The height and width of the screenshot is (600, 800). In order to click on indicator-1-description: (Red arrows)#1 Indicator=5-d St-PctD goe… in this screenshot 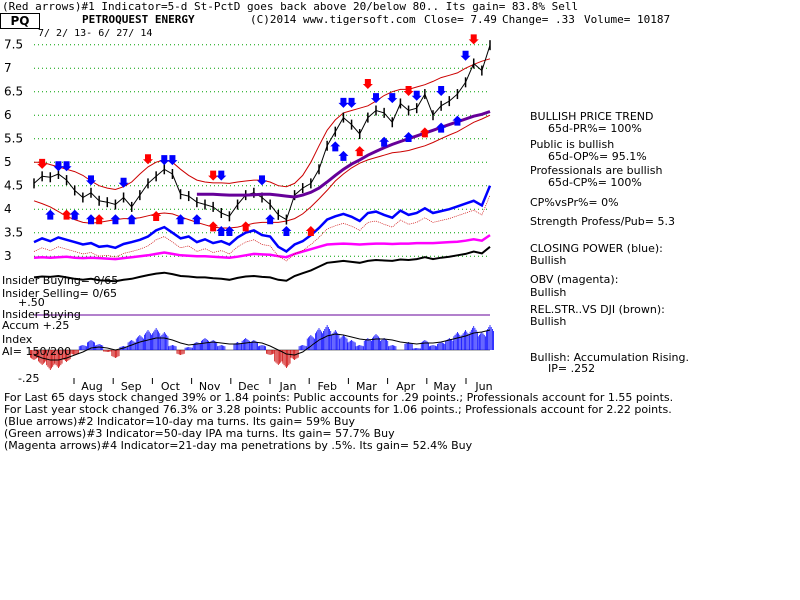, I will do `click(290, 6)`.